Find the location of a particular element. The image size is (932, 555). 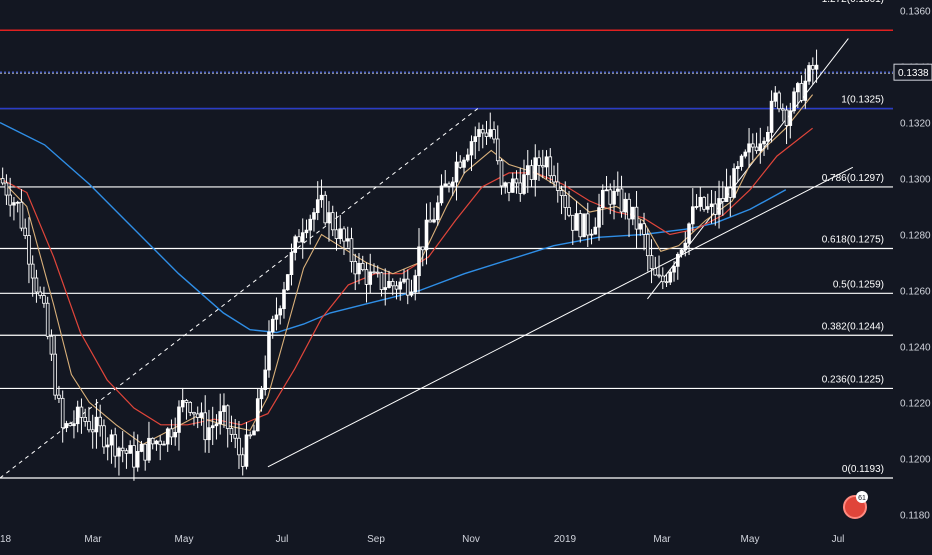

current-price-tag is located at coordinates (912, 72).